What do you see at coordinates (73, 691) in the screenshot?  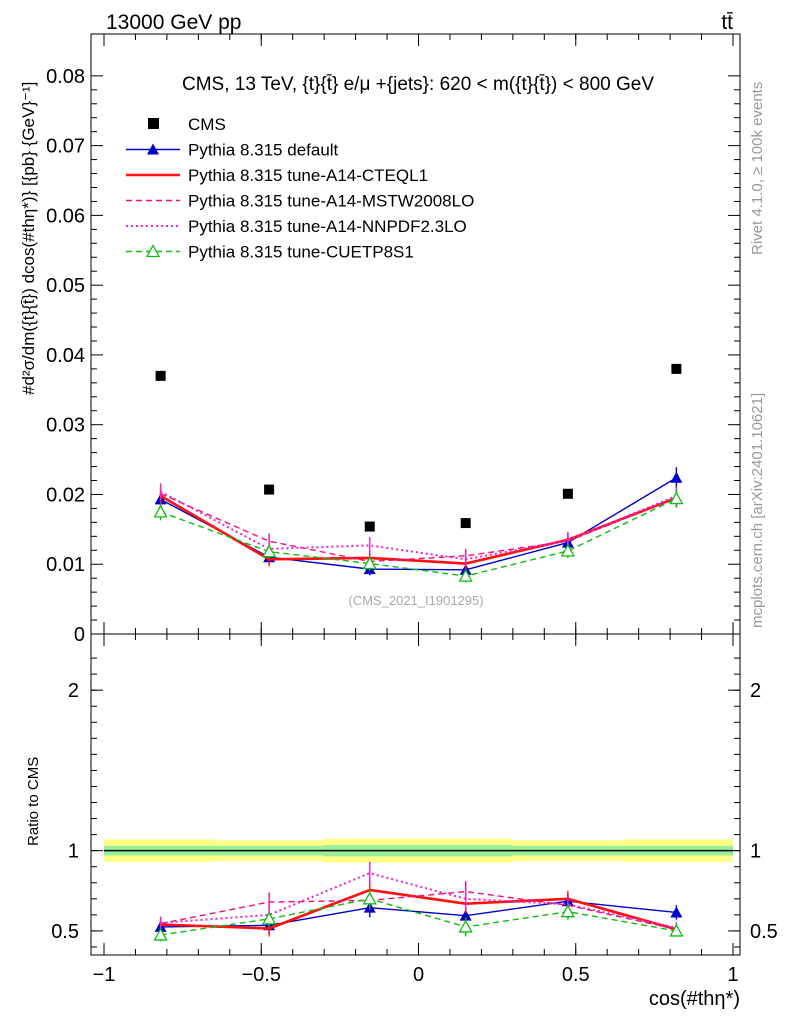 I see `ratio-ytick-label: 2` at bounding box center [73, 691].